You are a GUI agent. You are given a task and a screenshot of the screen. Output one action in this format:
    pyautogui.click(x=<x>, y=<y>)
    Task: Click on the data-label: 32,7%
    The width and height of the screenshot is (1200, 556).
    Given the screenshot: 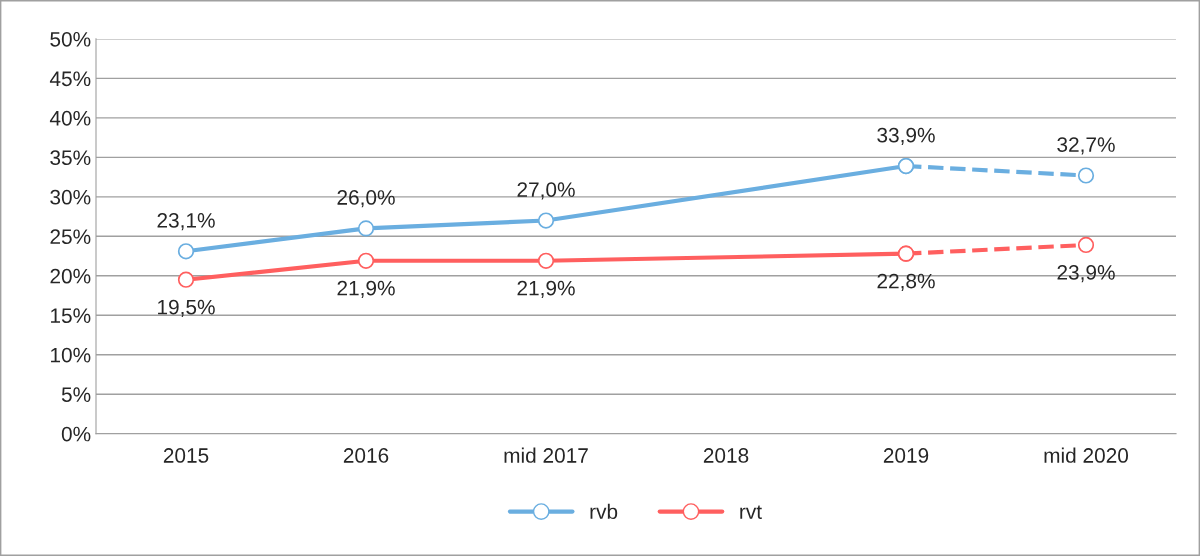 What is the action you would take?
    pyautogui.click(x=1086, y=146)
    